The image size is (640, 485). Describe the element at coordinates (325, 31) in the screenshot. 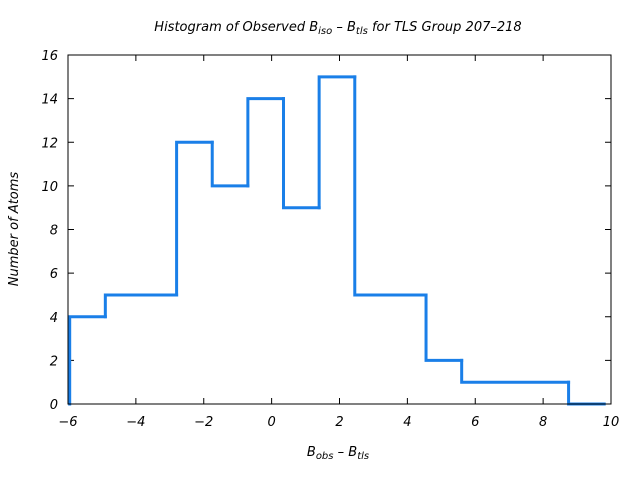

I see `title-sub-iso: iso` at that location.